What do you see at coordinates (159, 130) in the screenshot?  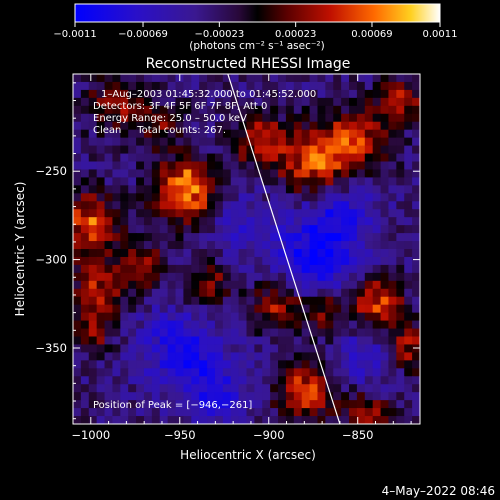 I see `annotation-counts: Clean Total counts: 267.` at bounding box center [159, 130].